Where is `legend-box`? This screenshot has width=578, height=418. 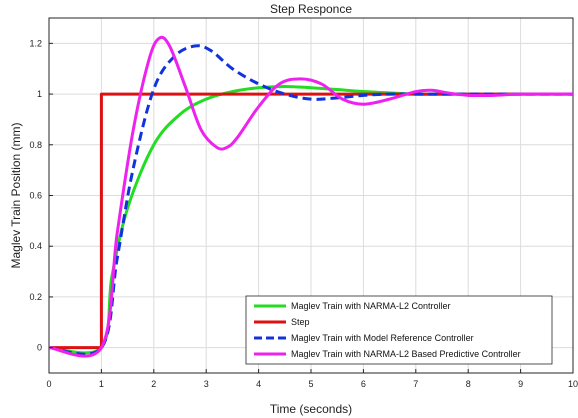
legend-box is located at coordinates (399, 330).